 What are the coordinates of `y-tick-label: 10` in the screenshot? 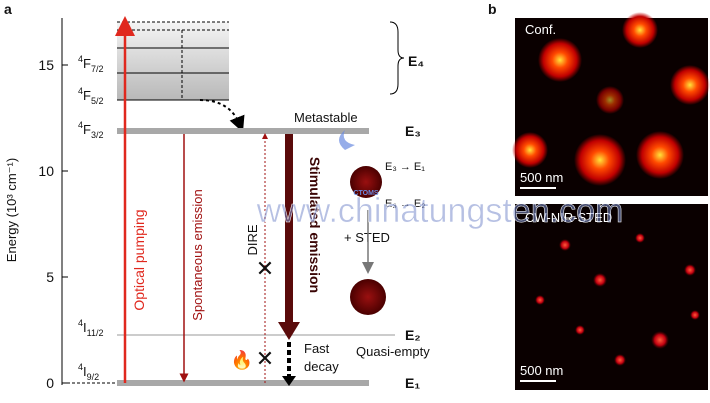 It's located at (46, 171).